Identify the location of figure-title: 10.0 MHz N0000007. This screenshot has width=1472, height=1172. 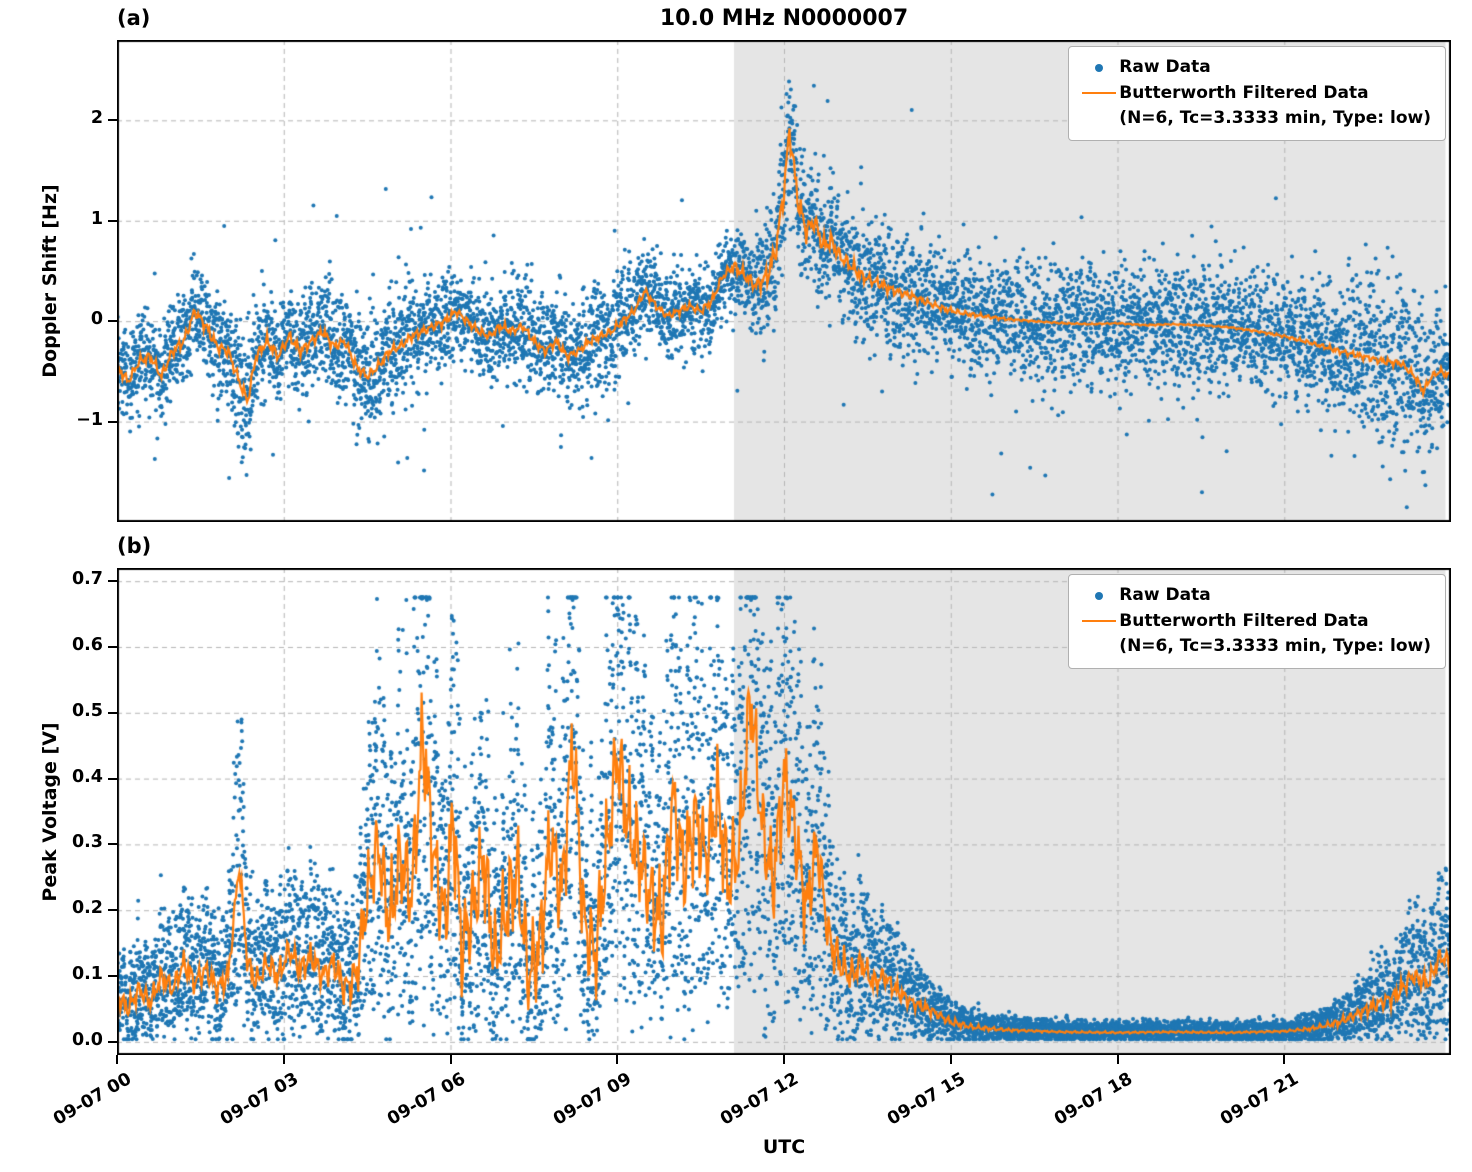
(784, 18).